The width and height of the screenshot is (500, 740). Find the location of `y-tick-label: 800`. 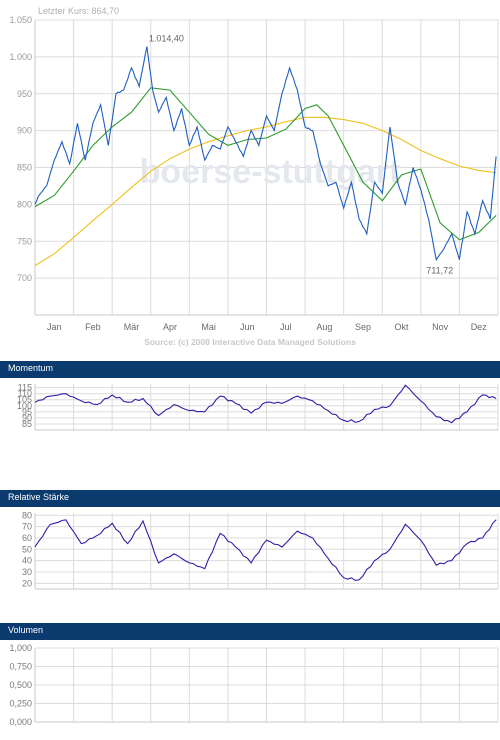

y-tick-label: 800 is located at coordinates (24, 204).